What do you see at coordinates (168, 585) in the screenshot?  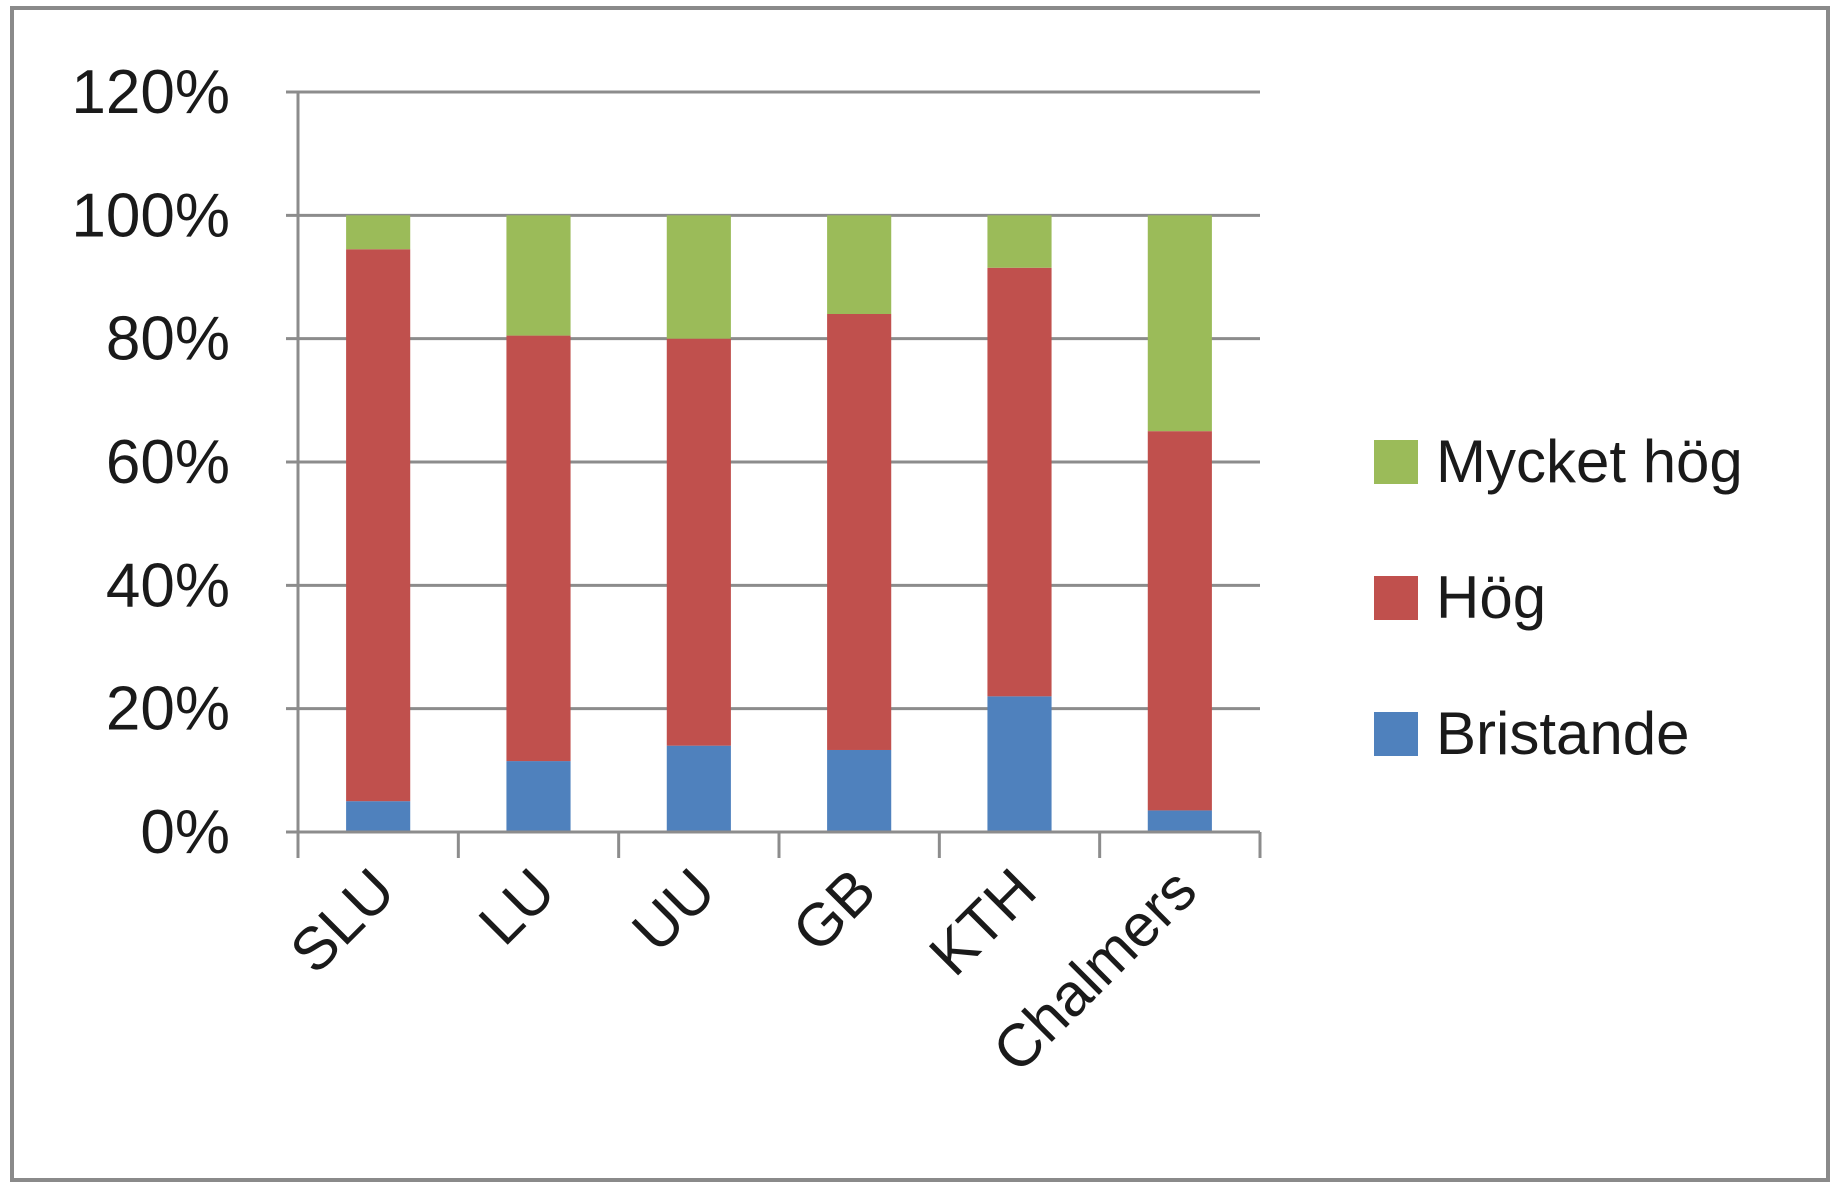 I see `y-tick-label: 40%` at bounding box center [168, 585].